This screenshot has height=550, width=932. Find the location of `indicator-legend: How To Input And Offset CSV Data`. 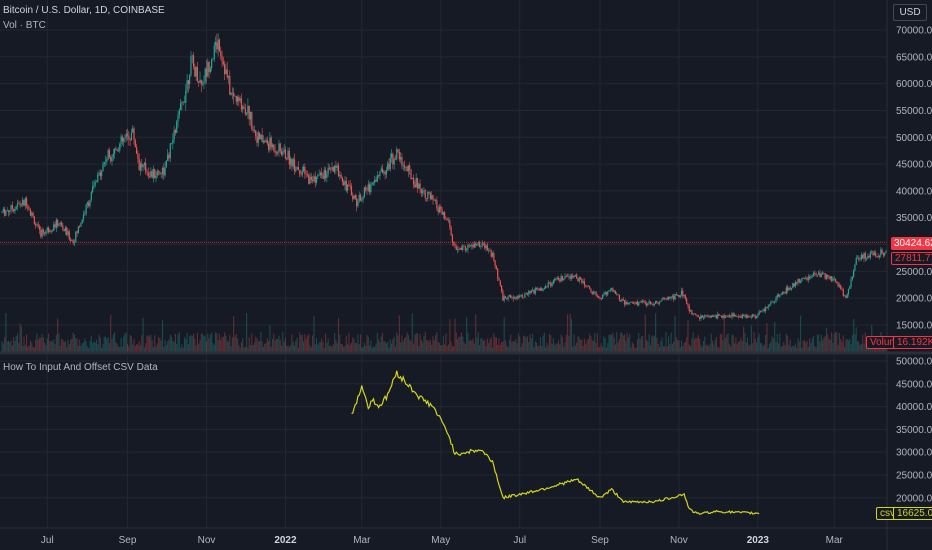

indicator-legend: How To Input And Offset CSV Data is located at coordinates (80, 367).